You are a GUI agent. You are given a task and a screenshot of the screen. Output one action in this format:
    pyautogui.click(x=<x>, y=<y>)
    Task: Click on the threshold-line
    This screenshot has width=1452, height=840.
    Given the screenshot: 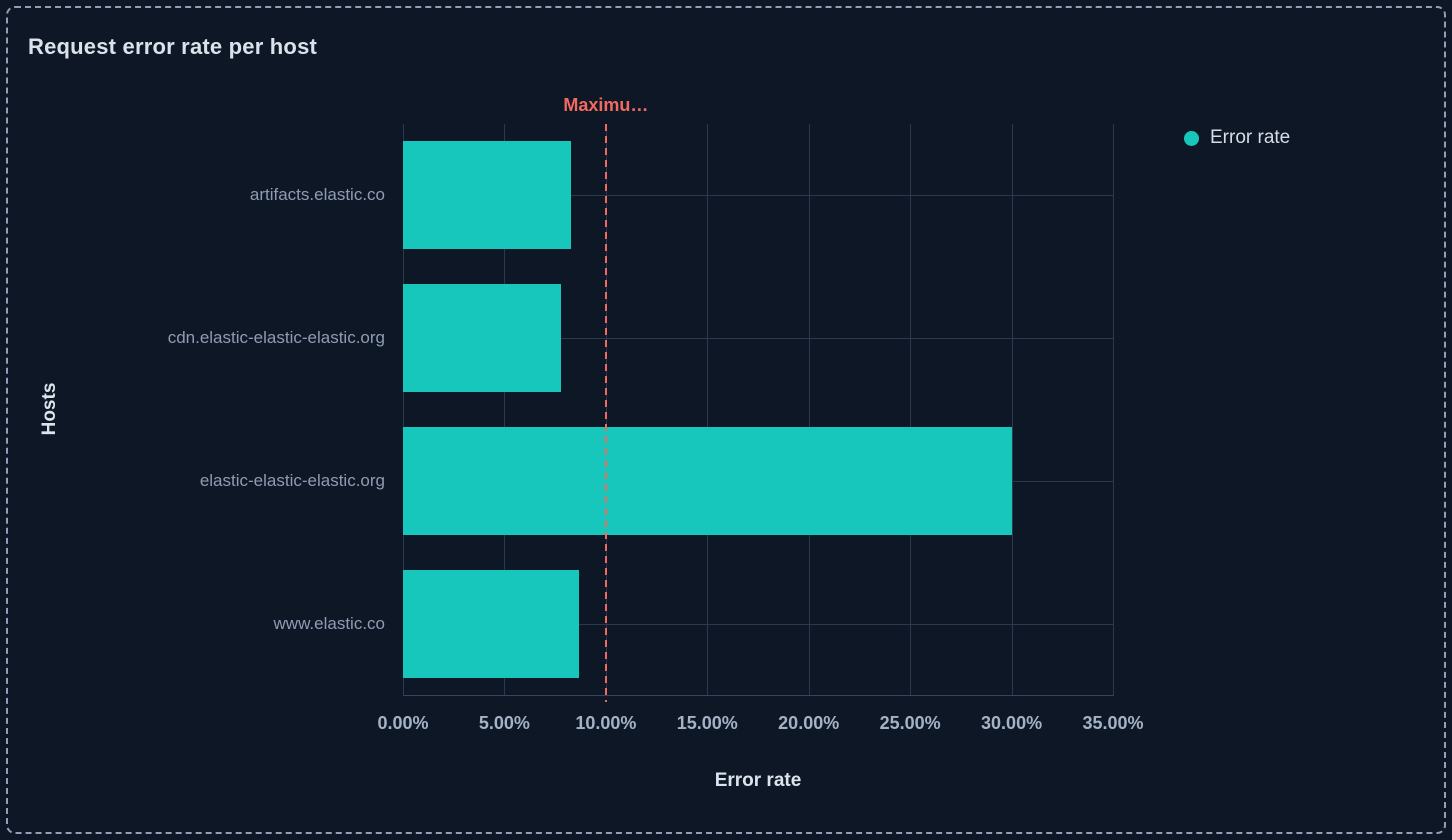 What is the action you would take?
    pyautogui.click(x=605, y=413)
    